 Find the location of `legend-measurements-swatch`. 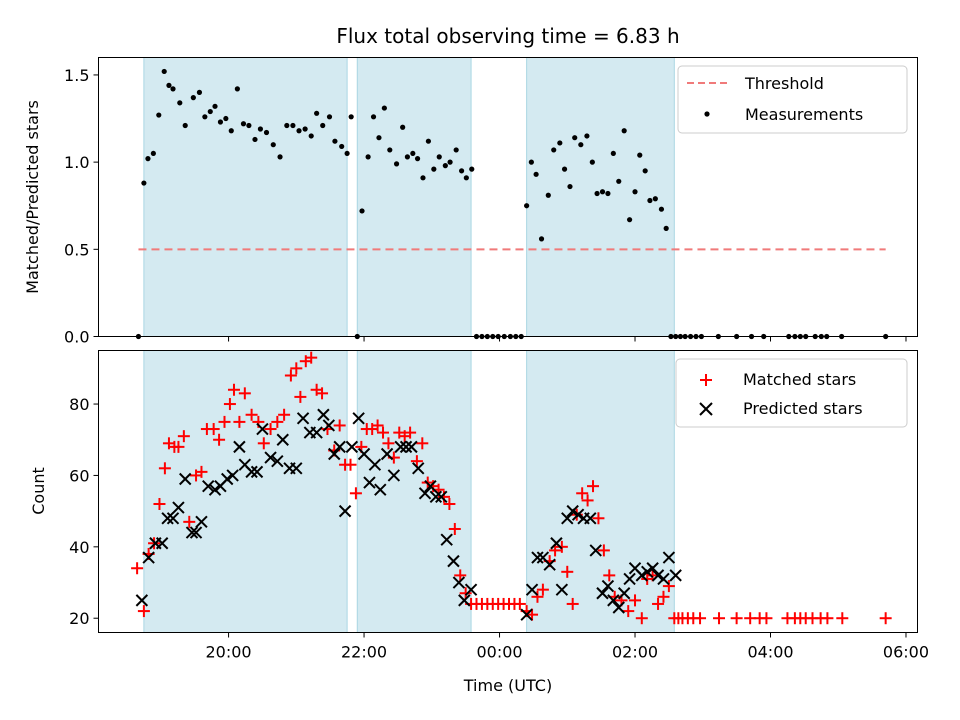

legend-measurements-swatch is located at coordinates (707, 114).